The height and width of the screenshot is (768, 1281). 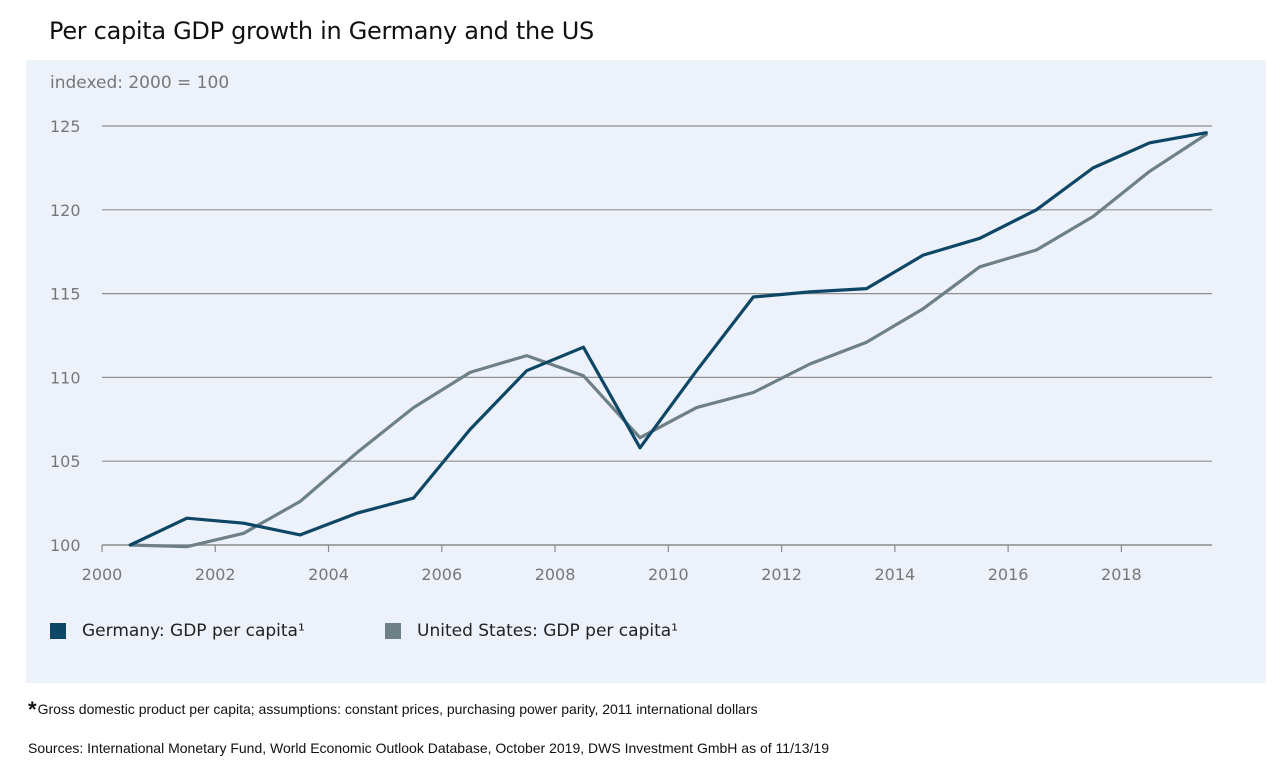 What do you see at coordinates (140, 83) in the screenshot?
I see `y-axis-label: indexed: 2000 = 100` at bounding box center [140, 83].